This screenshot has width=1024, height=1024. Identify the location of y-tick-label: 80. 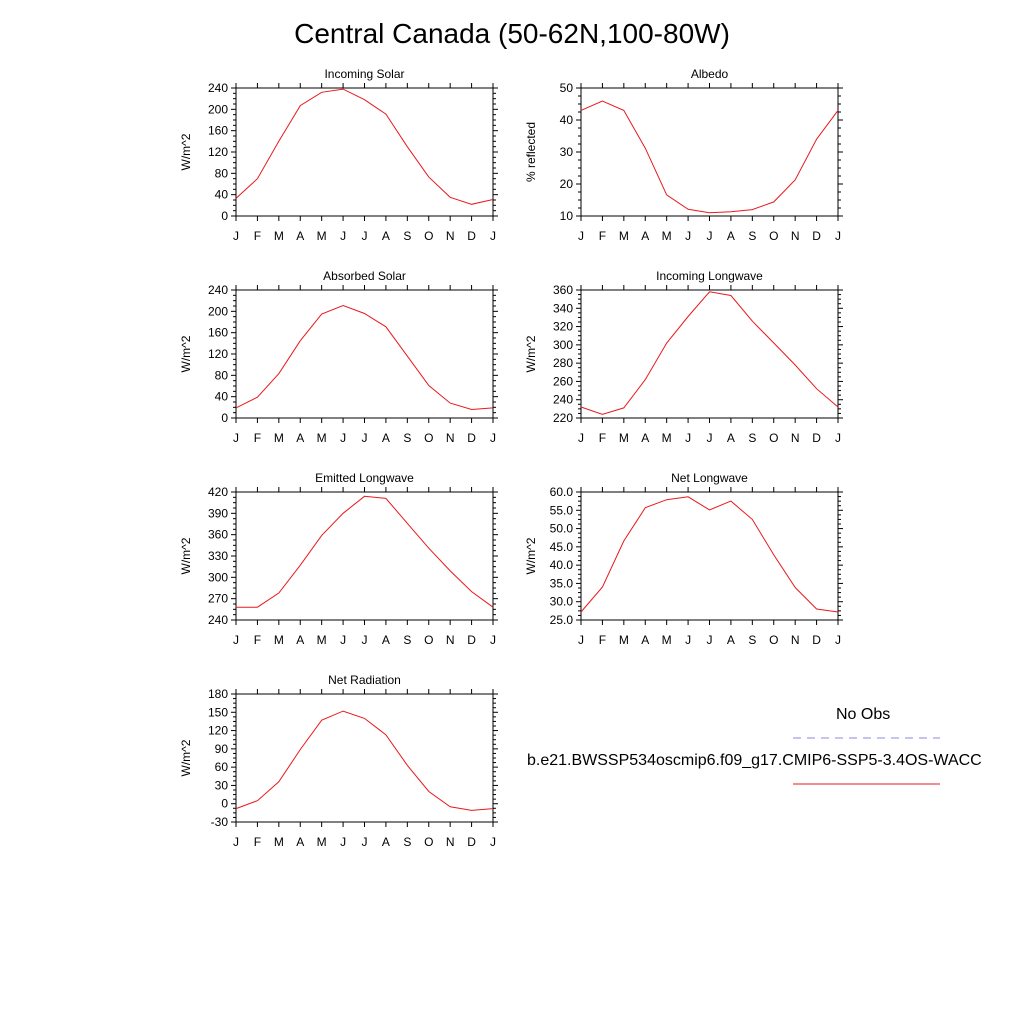
(222, 375).